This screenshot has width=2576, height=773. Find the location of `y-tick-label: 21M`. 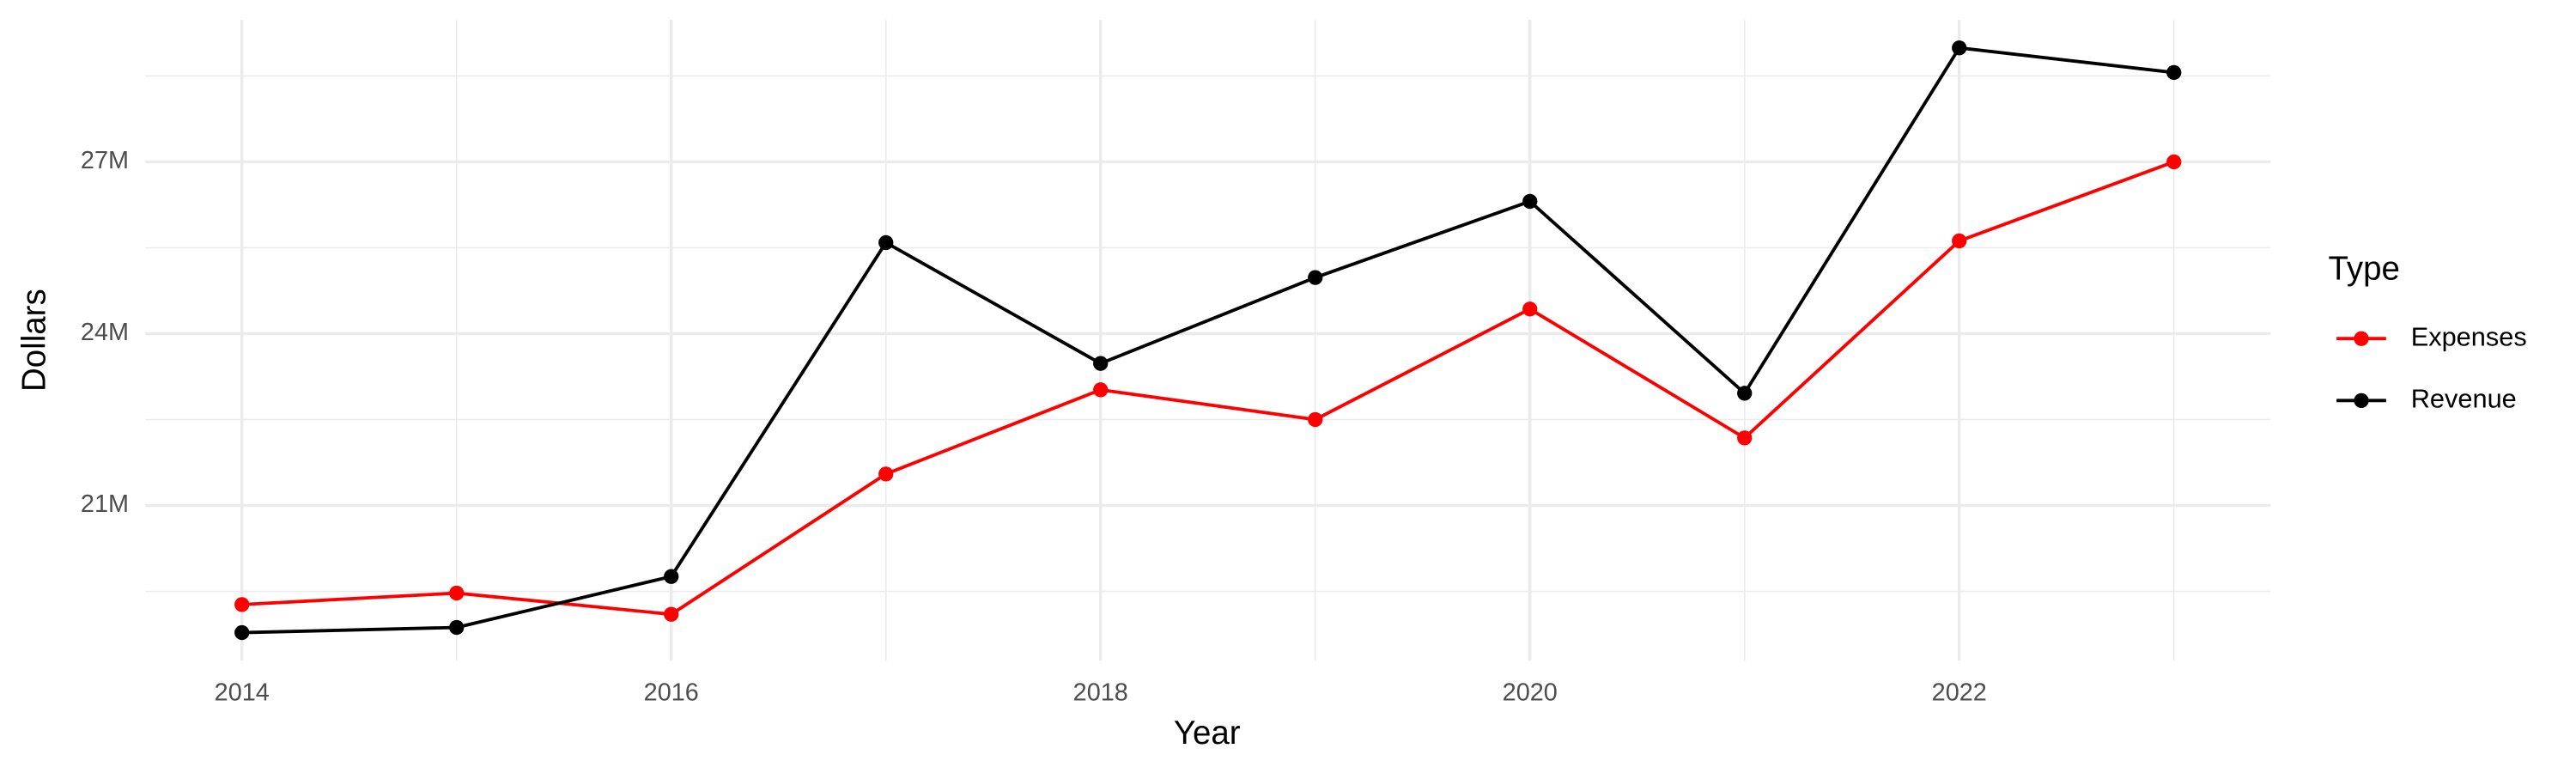

y-tick-label: 21M is located at coordinates (105, 504).